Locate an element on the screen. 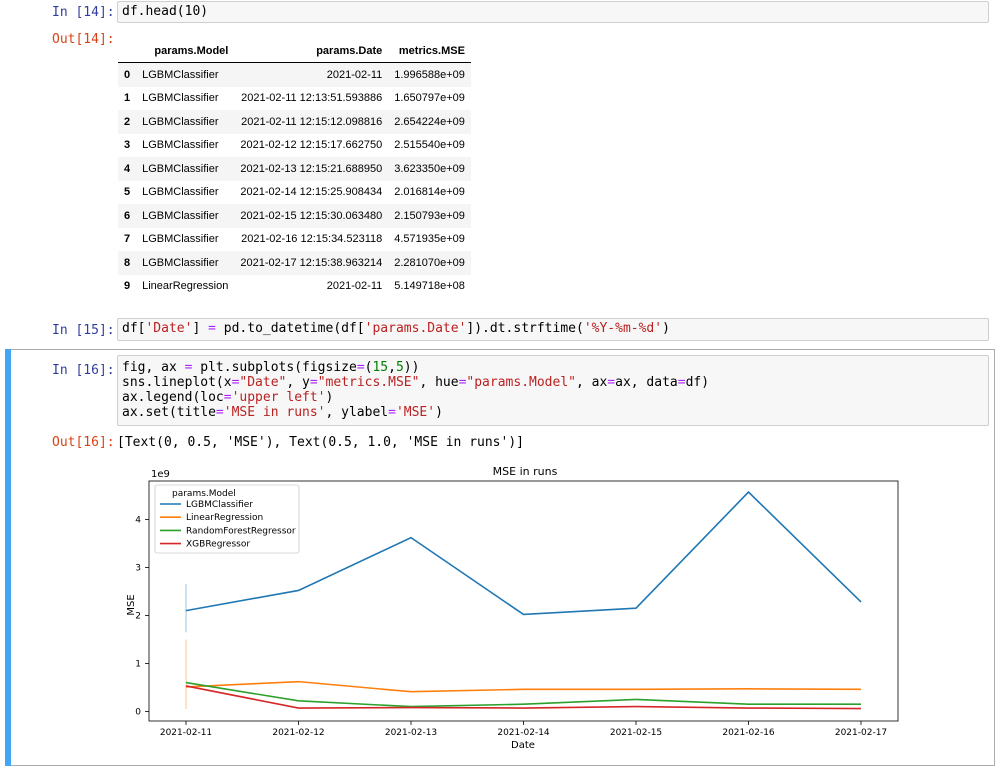 This screenshot has height=771, width=1000. row-index: 9 is located at coordinates (127, 286).